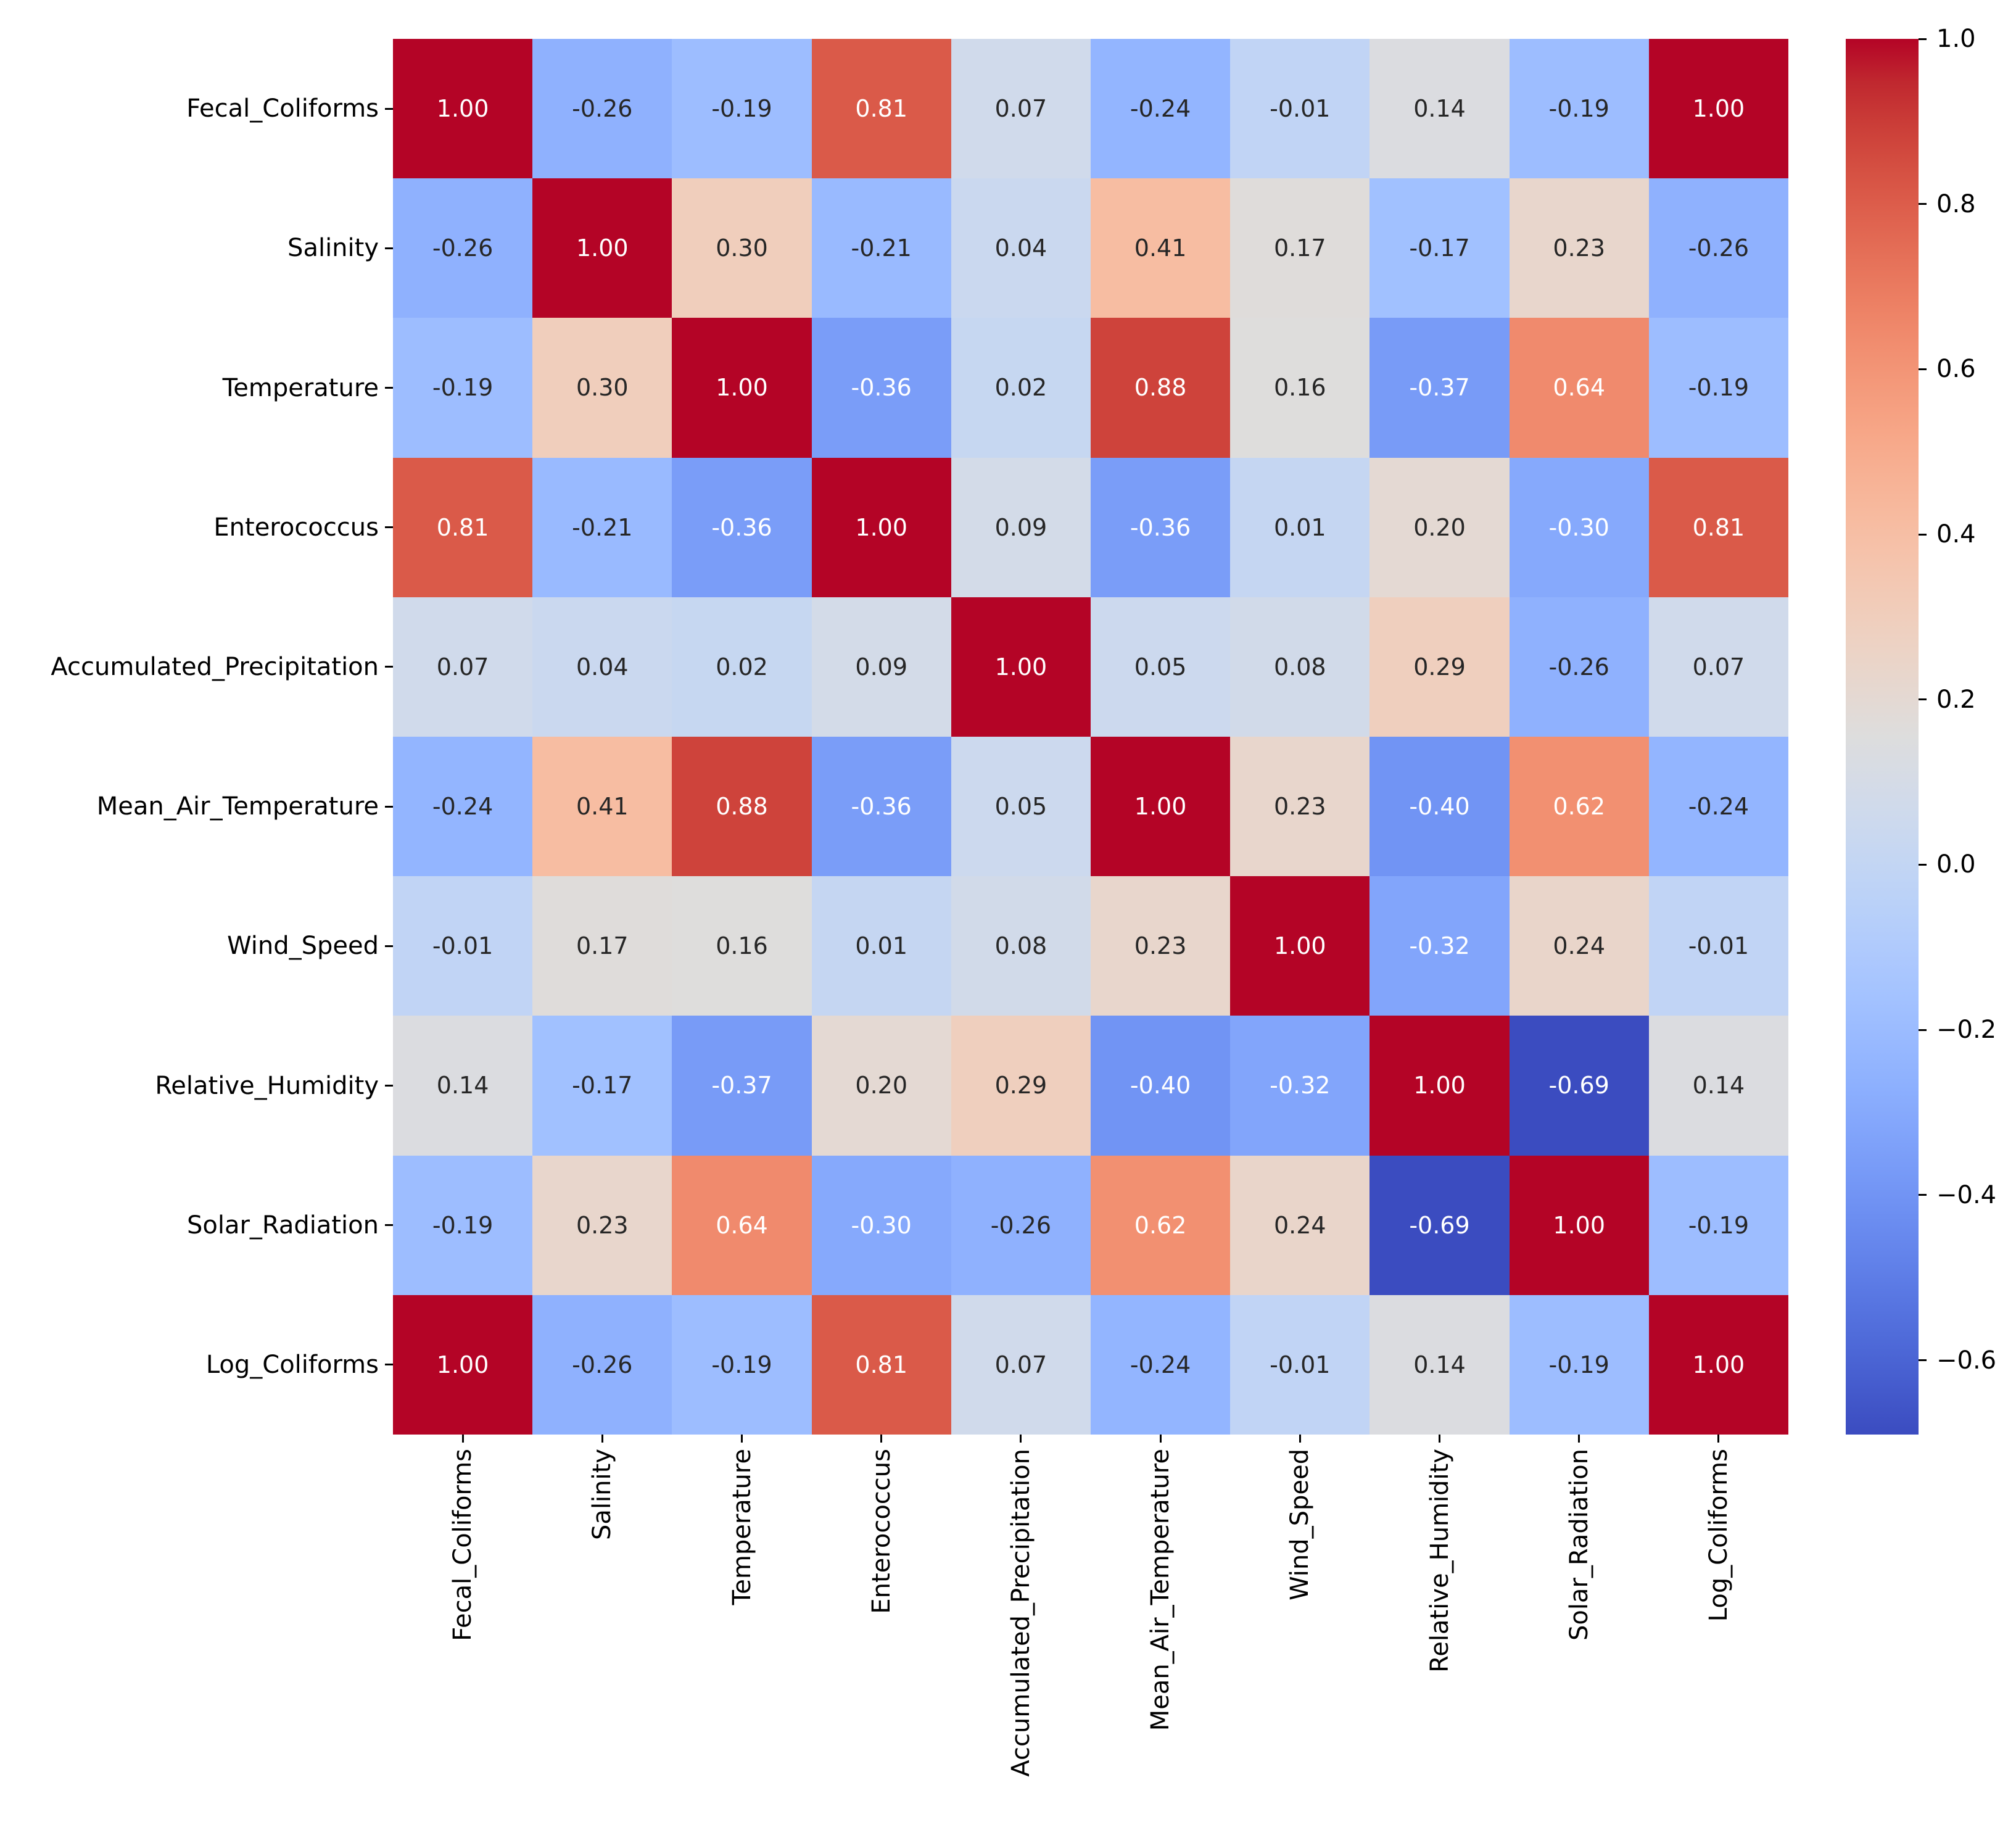 This screenshot has height=1843, width=2016. What do you see at coordinates (1882, 737) in the screenshot?
I see `colorbar` at bounding box center [1882, 737].